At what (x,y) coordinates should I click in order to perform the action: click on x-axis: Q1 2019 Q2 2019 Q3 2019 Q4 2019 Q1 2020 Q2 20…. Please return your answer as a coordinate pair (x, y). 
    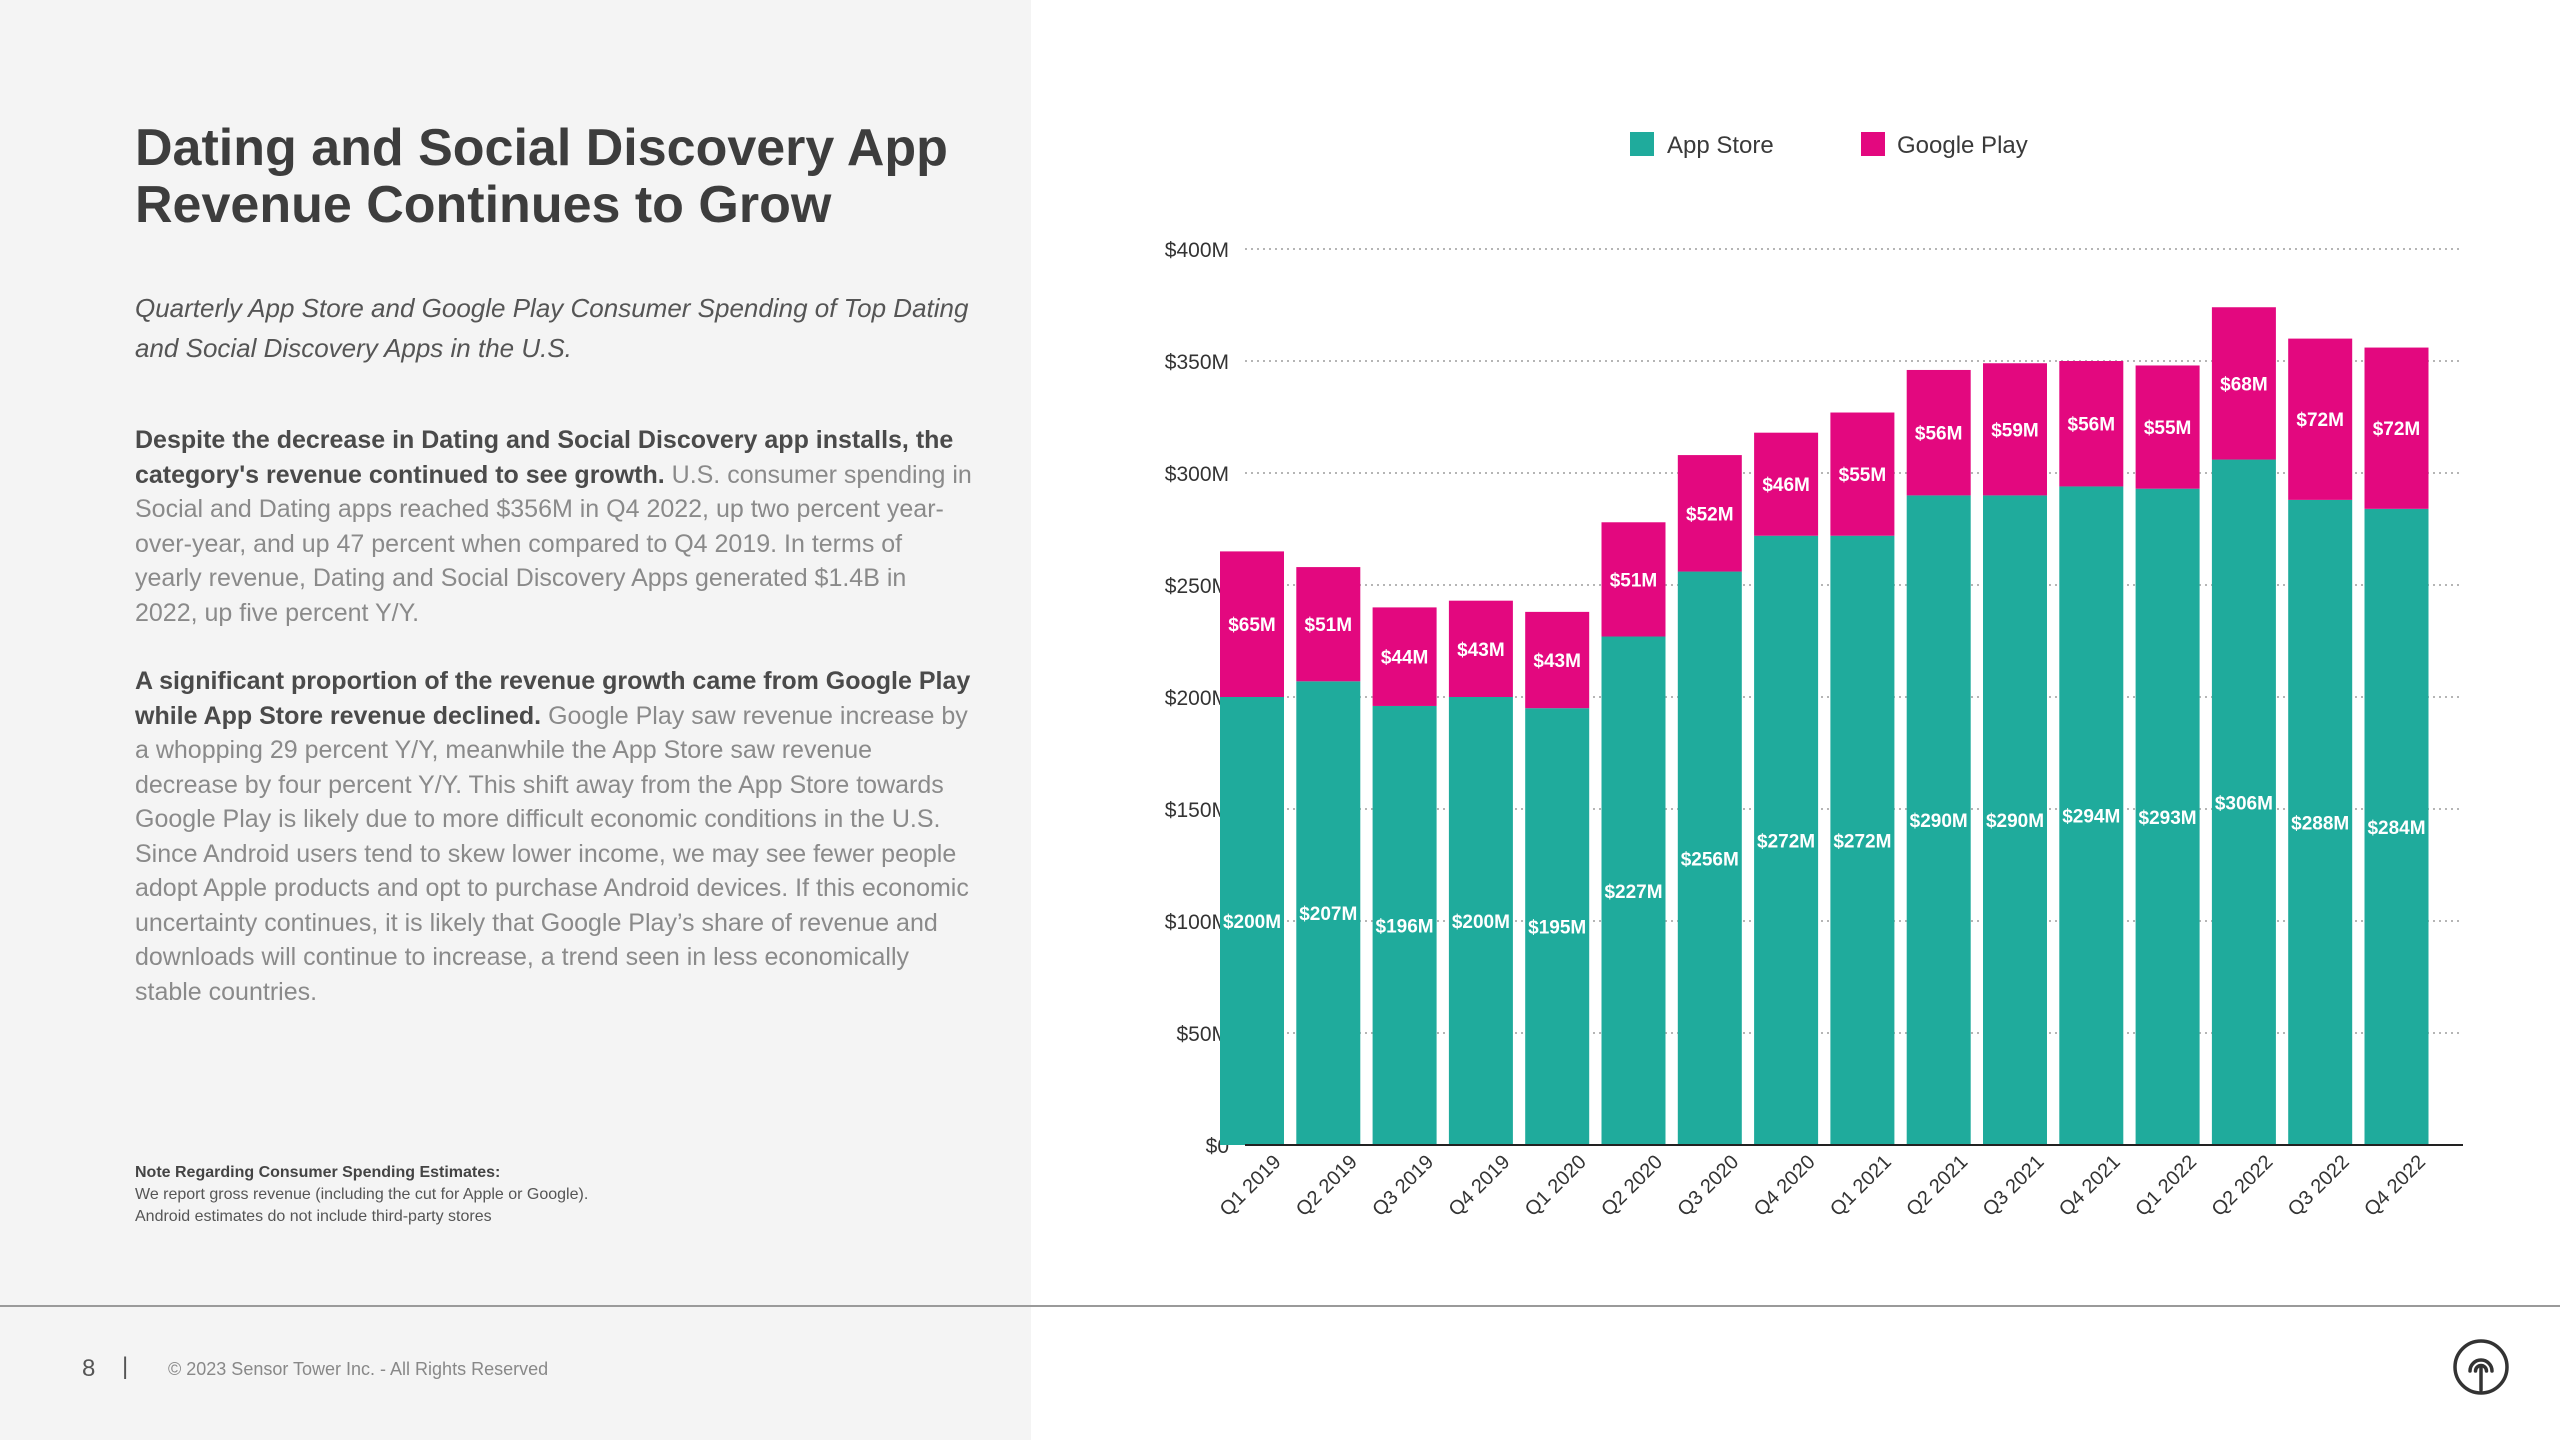
    Looking at the image, I should click on (1839, 1182).